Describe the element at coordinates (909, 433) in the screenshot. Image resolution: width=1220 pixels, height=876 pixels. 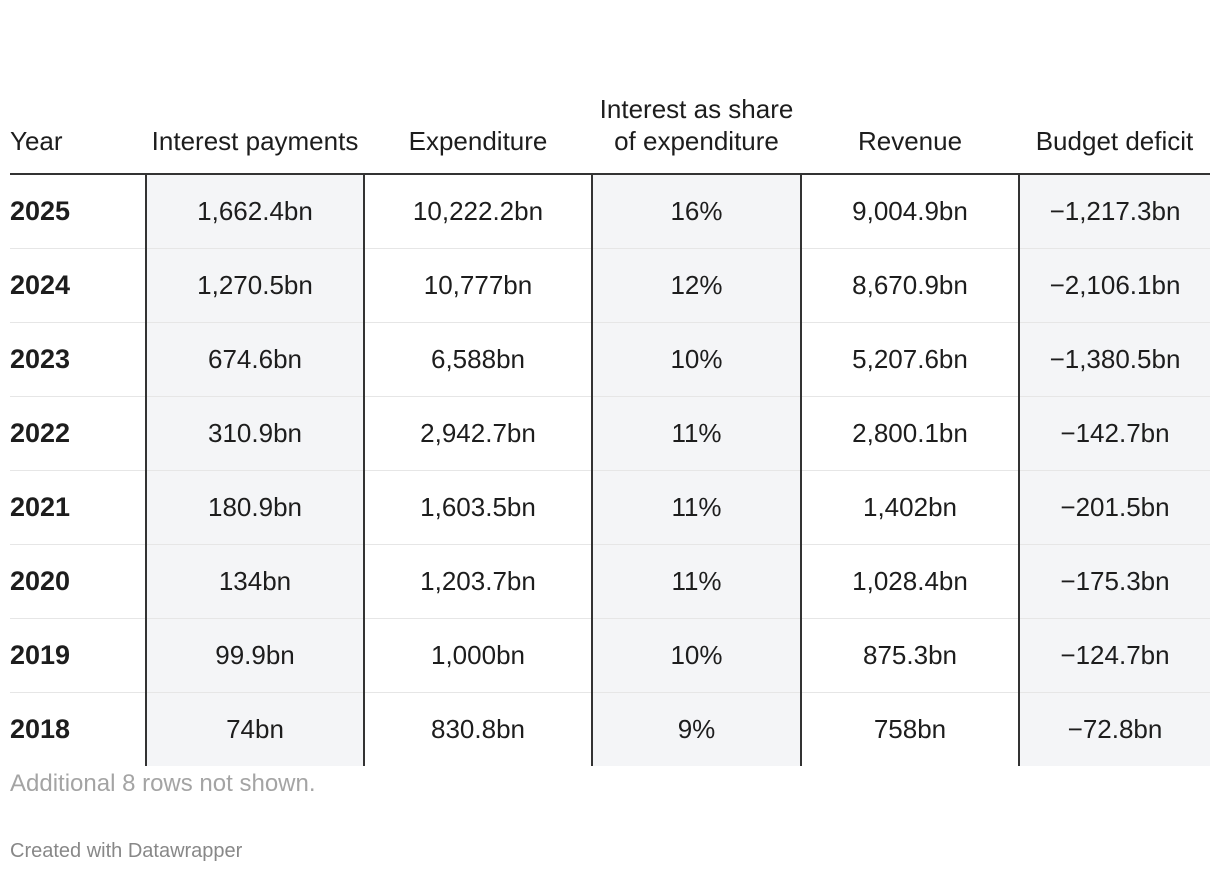
I see `cell-revenue: 2,800.1bn` at that location.